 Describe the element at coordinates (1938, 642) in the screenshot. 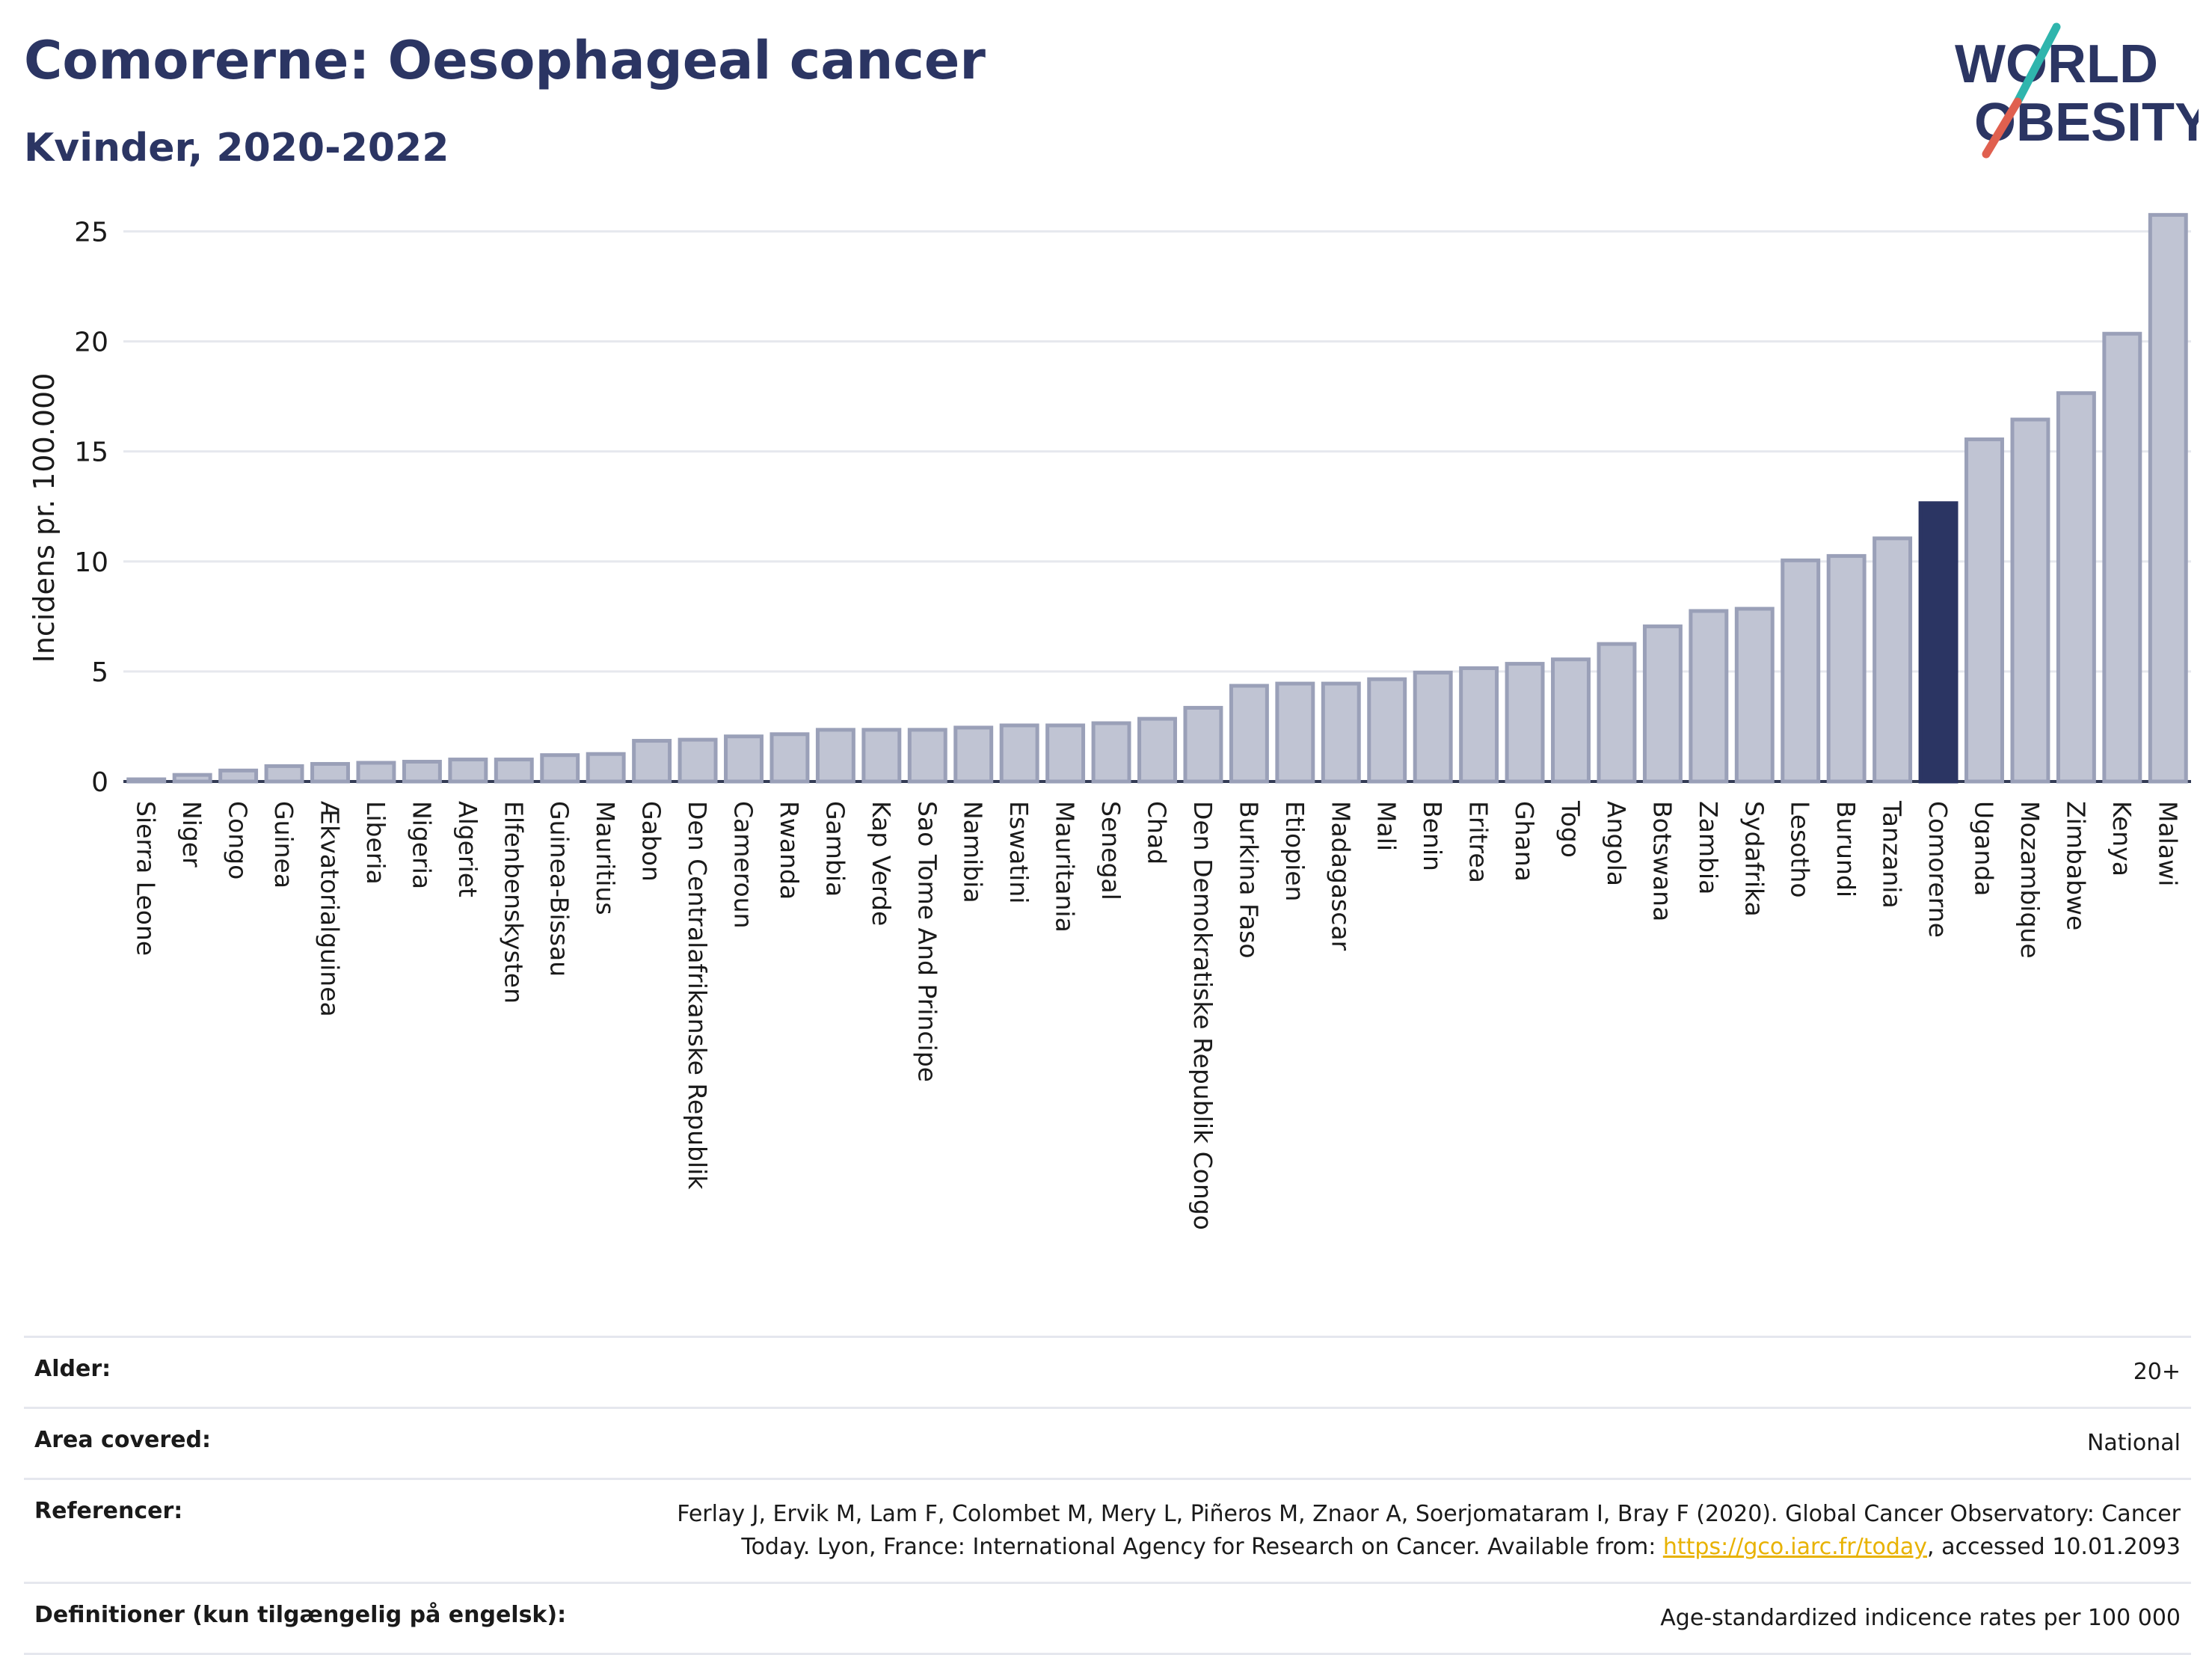

I see `bar-highlight` at that location.